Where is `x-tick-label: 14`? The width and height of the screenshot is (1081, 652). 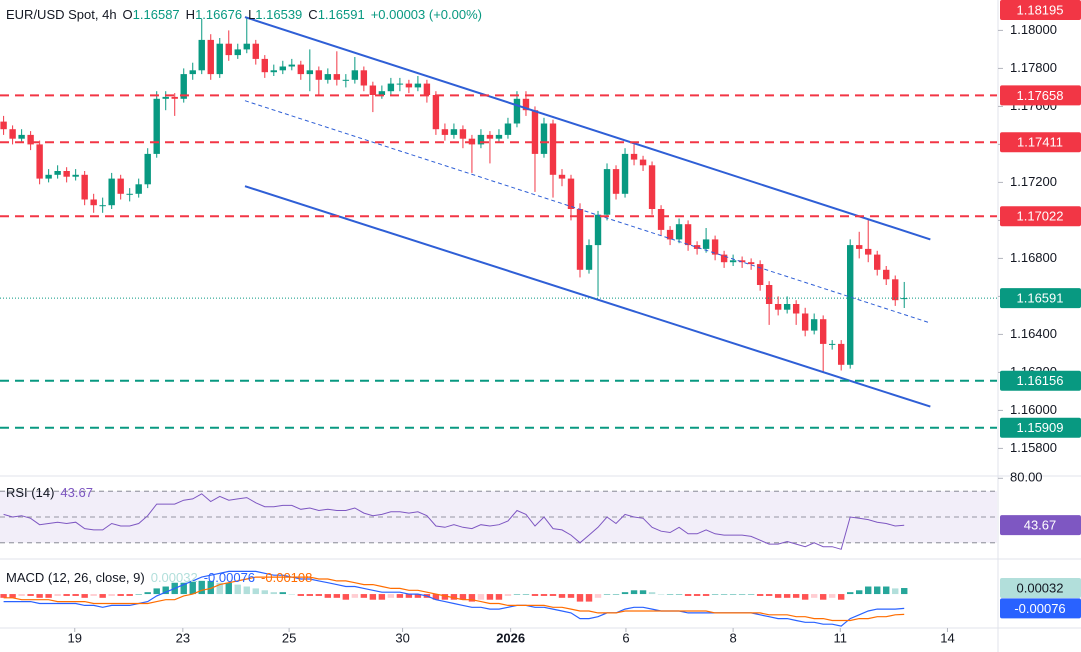 x-tick-label: 14 is located at coordinates (947, 637).